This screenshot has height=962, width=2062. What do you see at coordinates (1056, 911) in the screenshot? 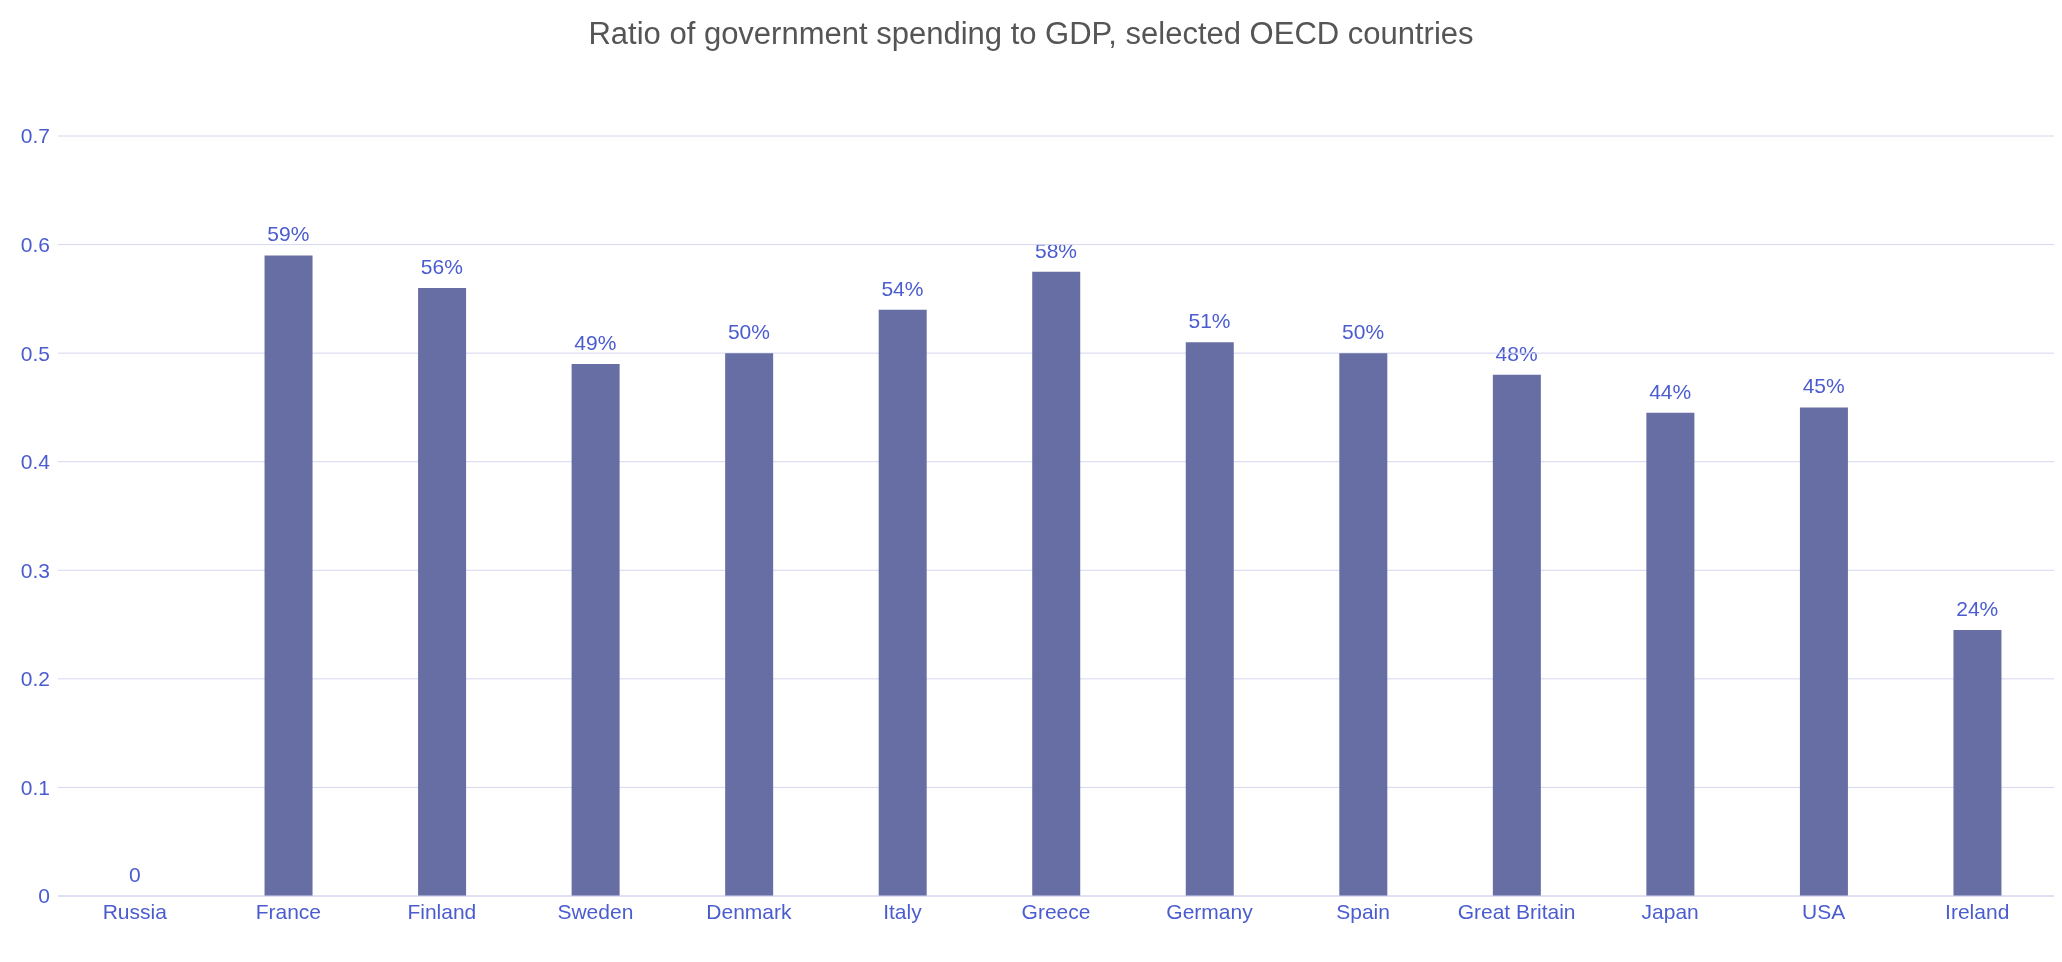
I see `x-tick-label: Greece` at bounding box center [1056, 911].